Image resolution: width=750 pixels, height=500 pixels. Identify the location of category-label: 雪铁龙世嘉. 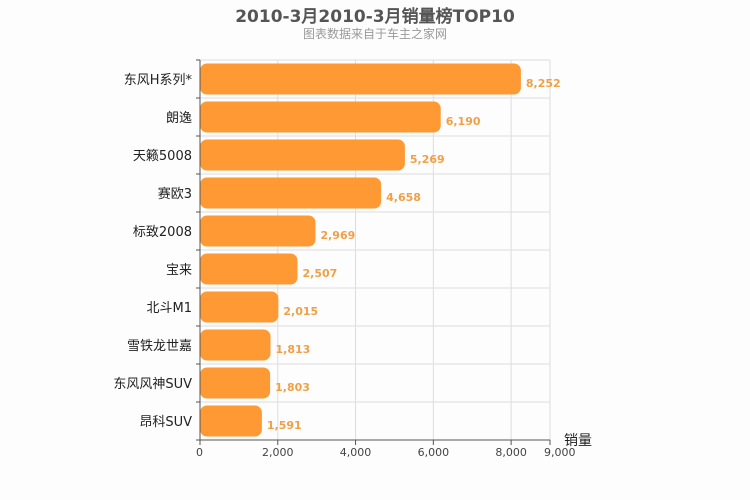
(159, 346).